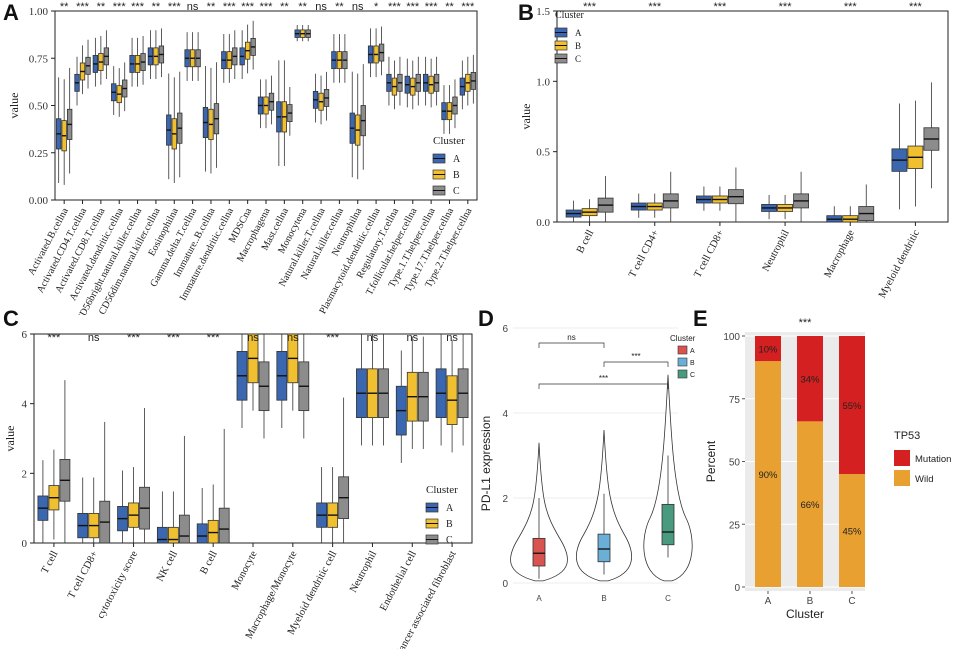  Describe the element at coordinates (907, 436) in the screenshot. I see `legend-title: TP53` at that location.